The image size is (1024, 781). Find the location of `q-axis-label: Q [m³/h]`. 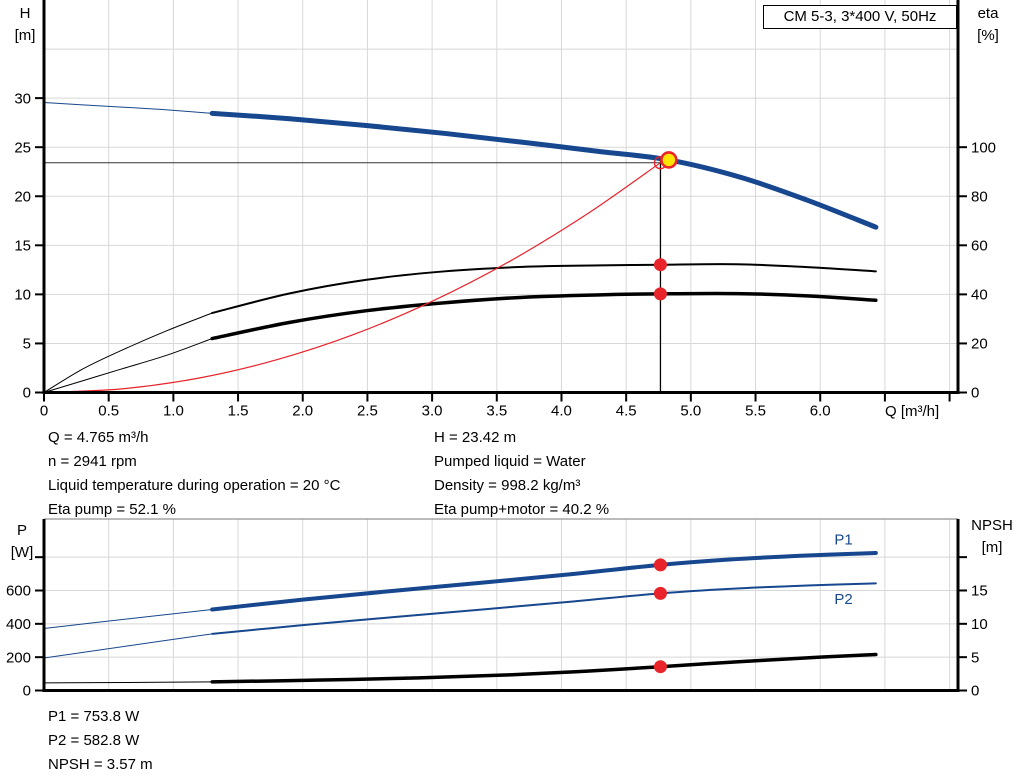

q-axis-label: Q [m³/h] is located at coordinates (912, 411).